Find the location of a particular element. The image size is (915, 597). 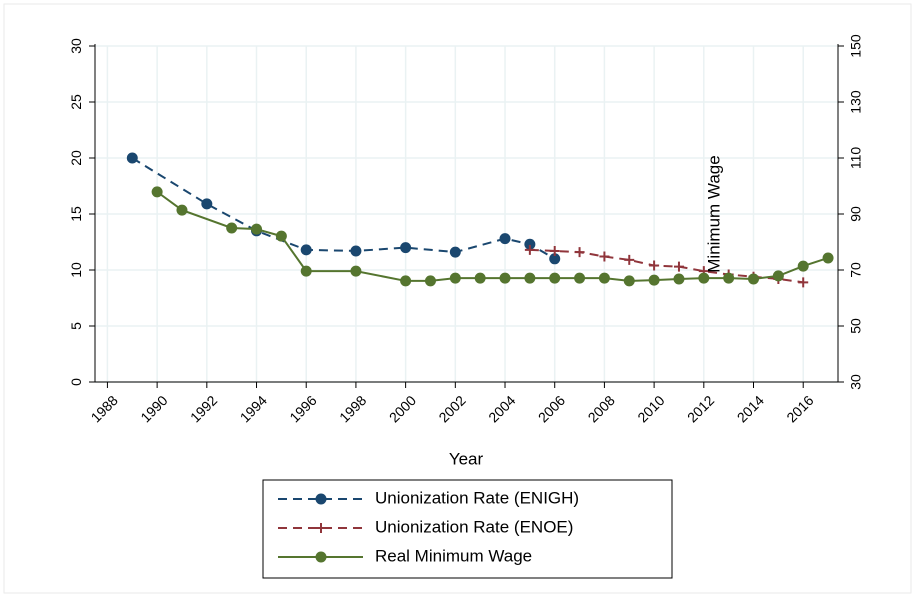

y-tick-label: 20 is located at coordinates (76, 158).